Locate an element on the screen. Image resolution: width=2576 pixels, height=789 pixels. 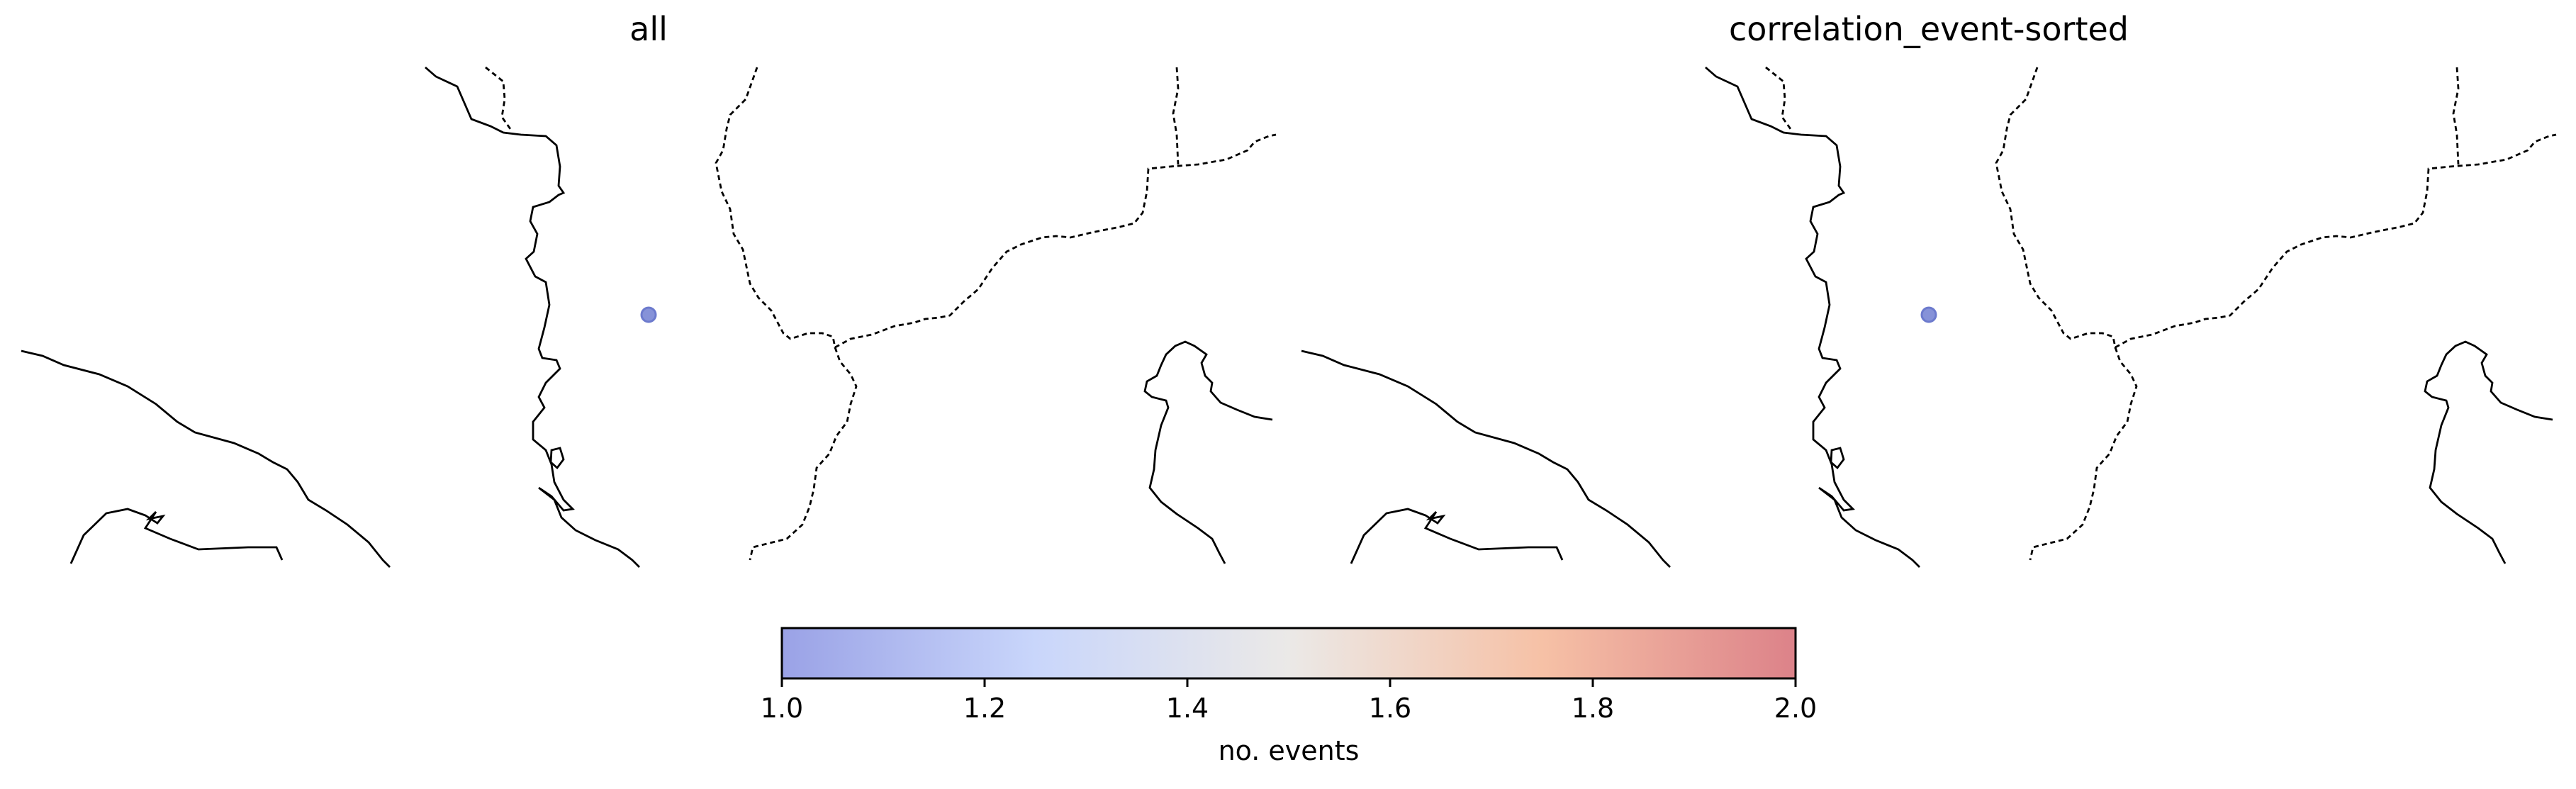
colorbar-tick-label: 1.4 is located at coordinates (1187, 708).